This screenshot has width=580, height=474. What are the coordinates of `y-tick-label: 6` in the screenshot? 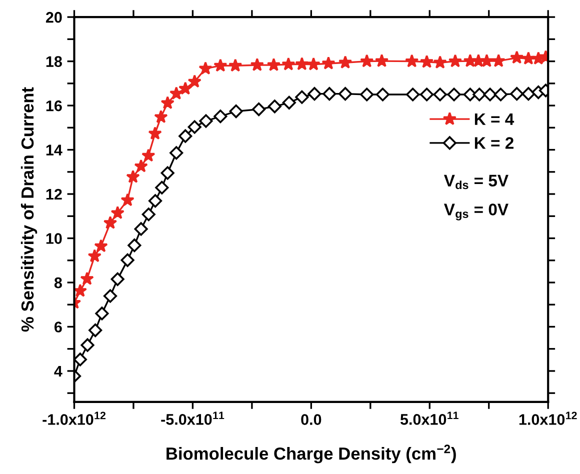 It's located at (58, 327).